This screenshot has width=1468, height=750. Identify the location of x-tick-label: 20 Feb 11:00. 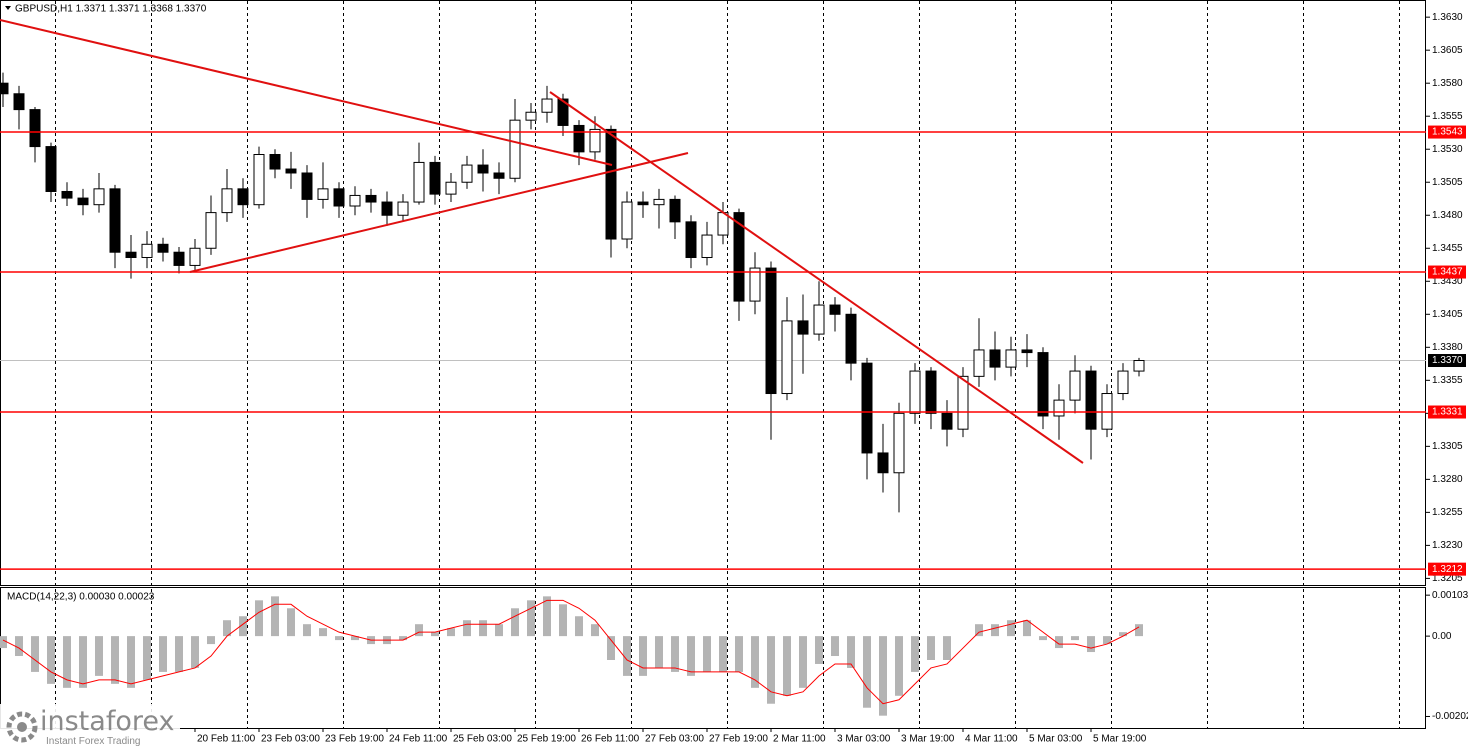
(226, 739).